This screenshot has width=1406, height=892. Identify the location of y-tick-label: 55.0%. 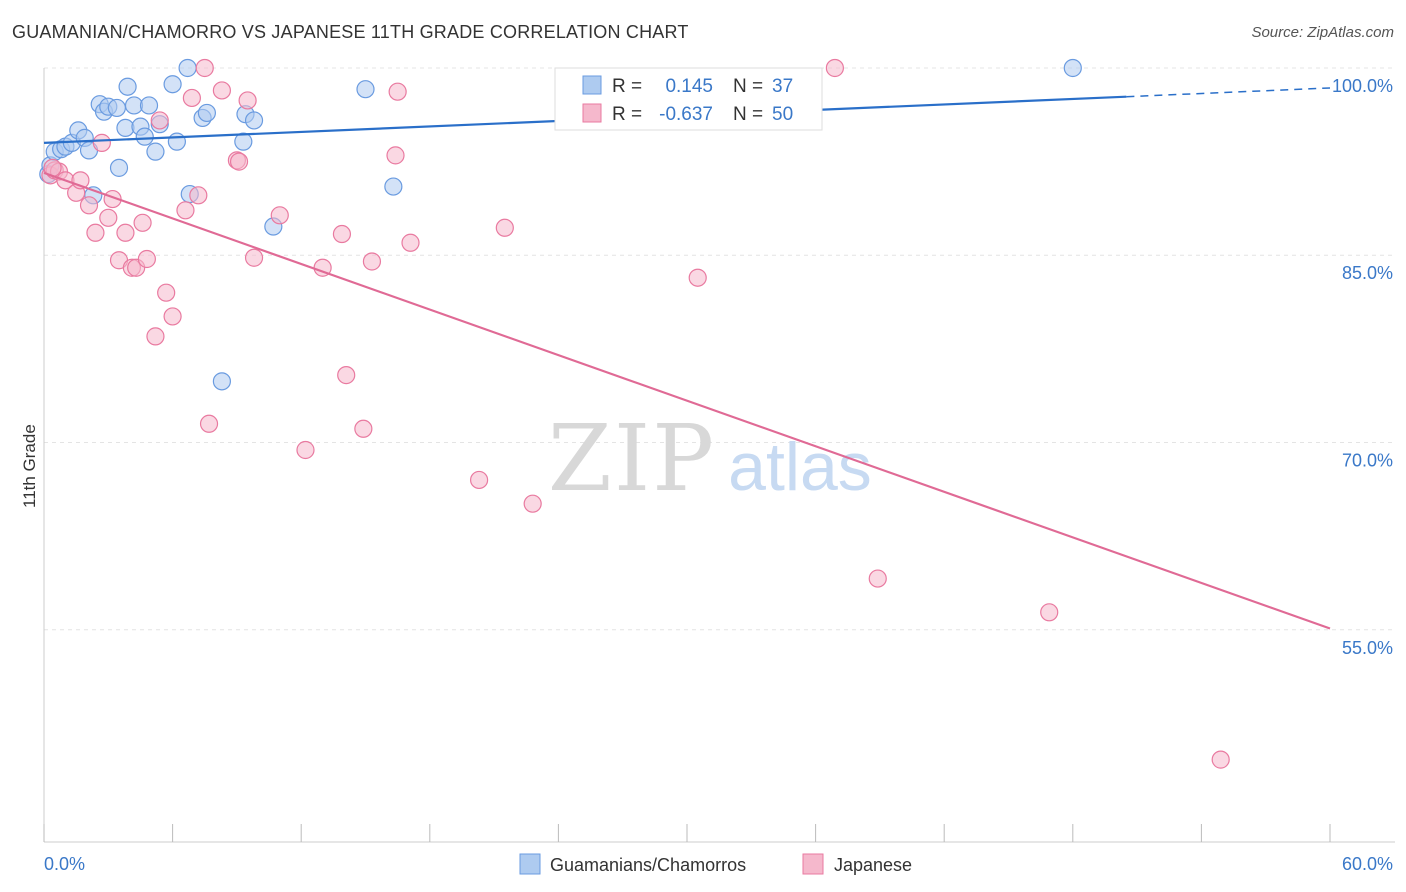
(1367, 648).